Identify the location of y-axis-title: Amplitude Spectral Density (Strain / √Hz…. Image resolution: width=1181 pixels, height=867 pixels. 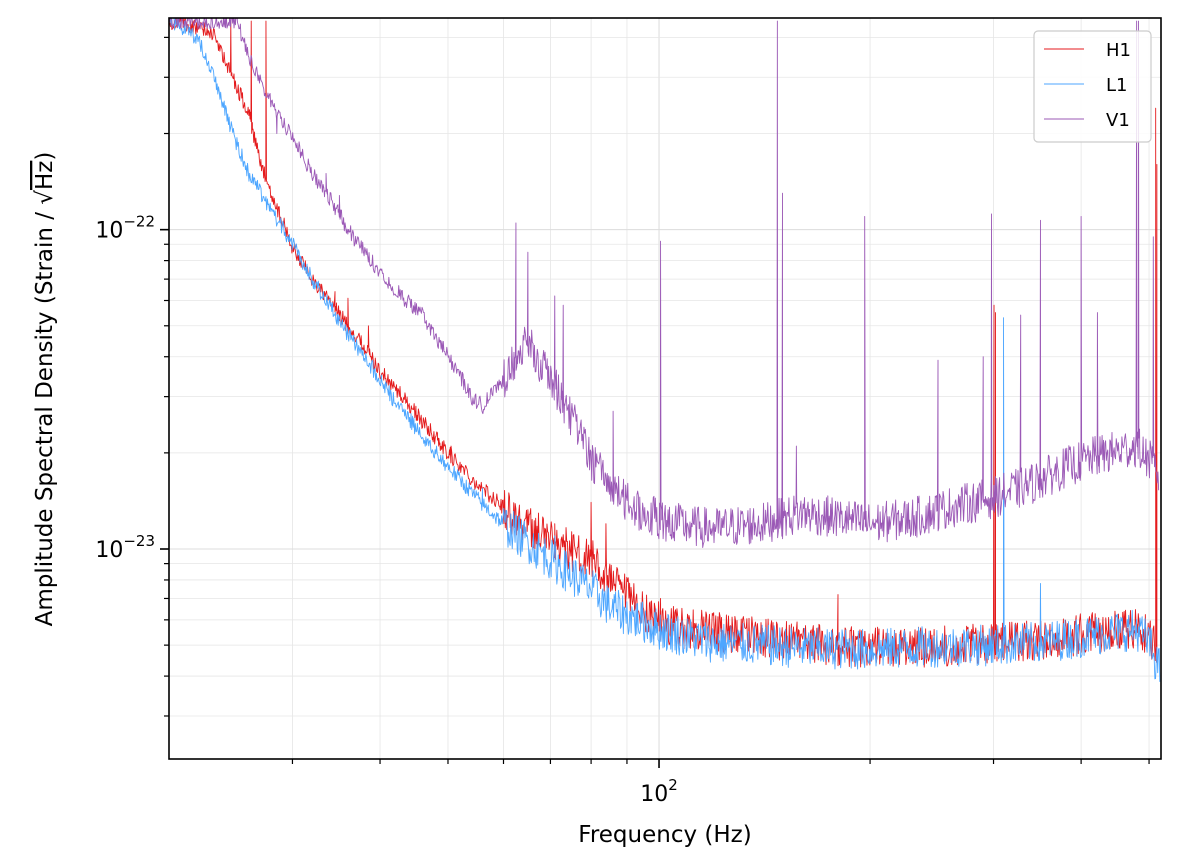
(45, 389).